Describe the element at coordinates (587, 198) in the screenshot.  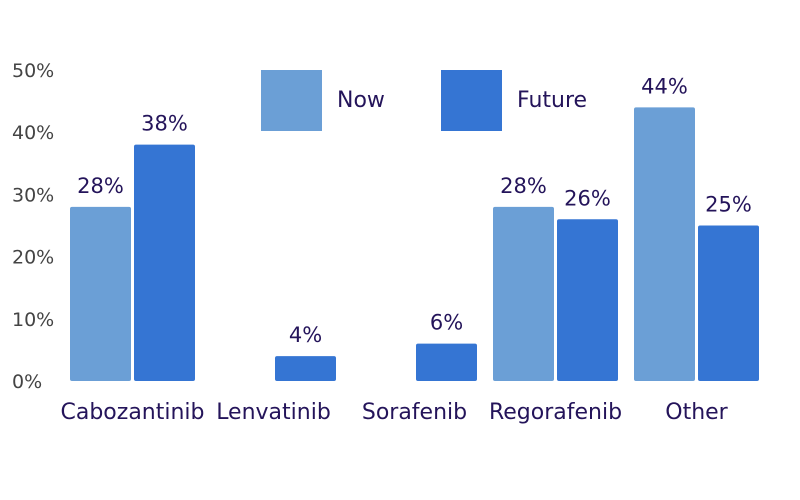
I see `data-label: 26%` at that location.